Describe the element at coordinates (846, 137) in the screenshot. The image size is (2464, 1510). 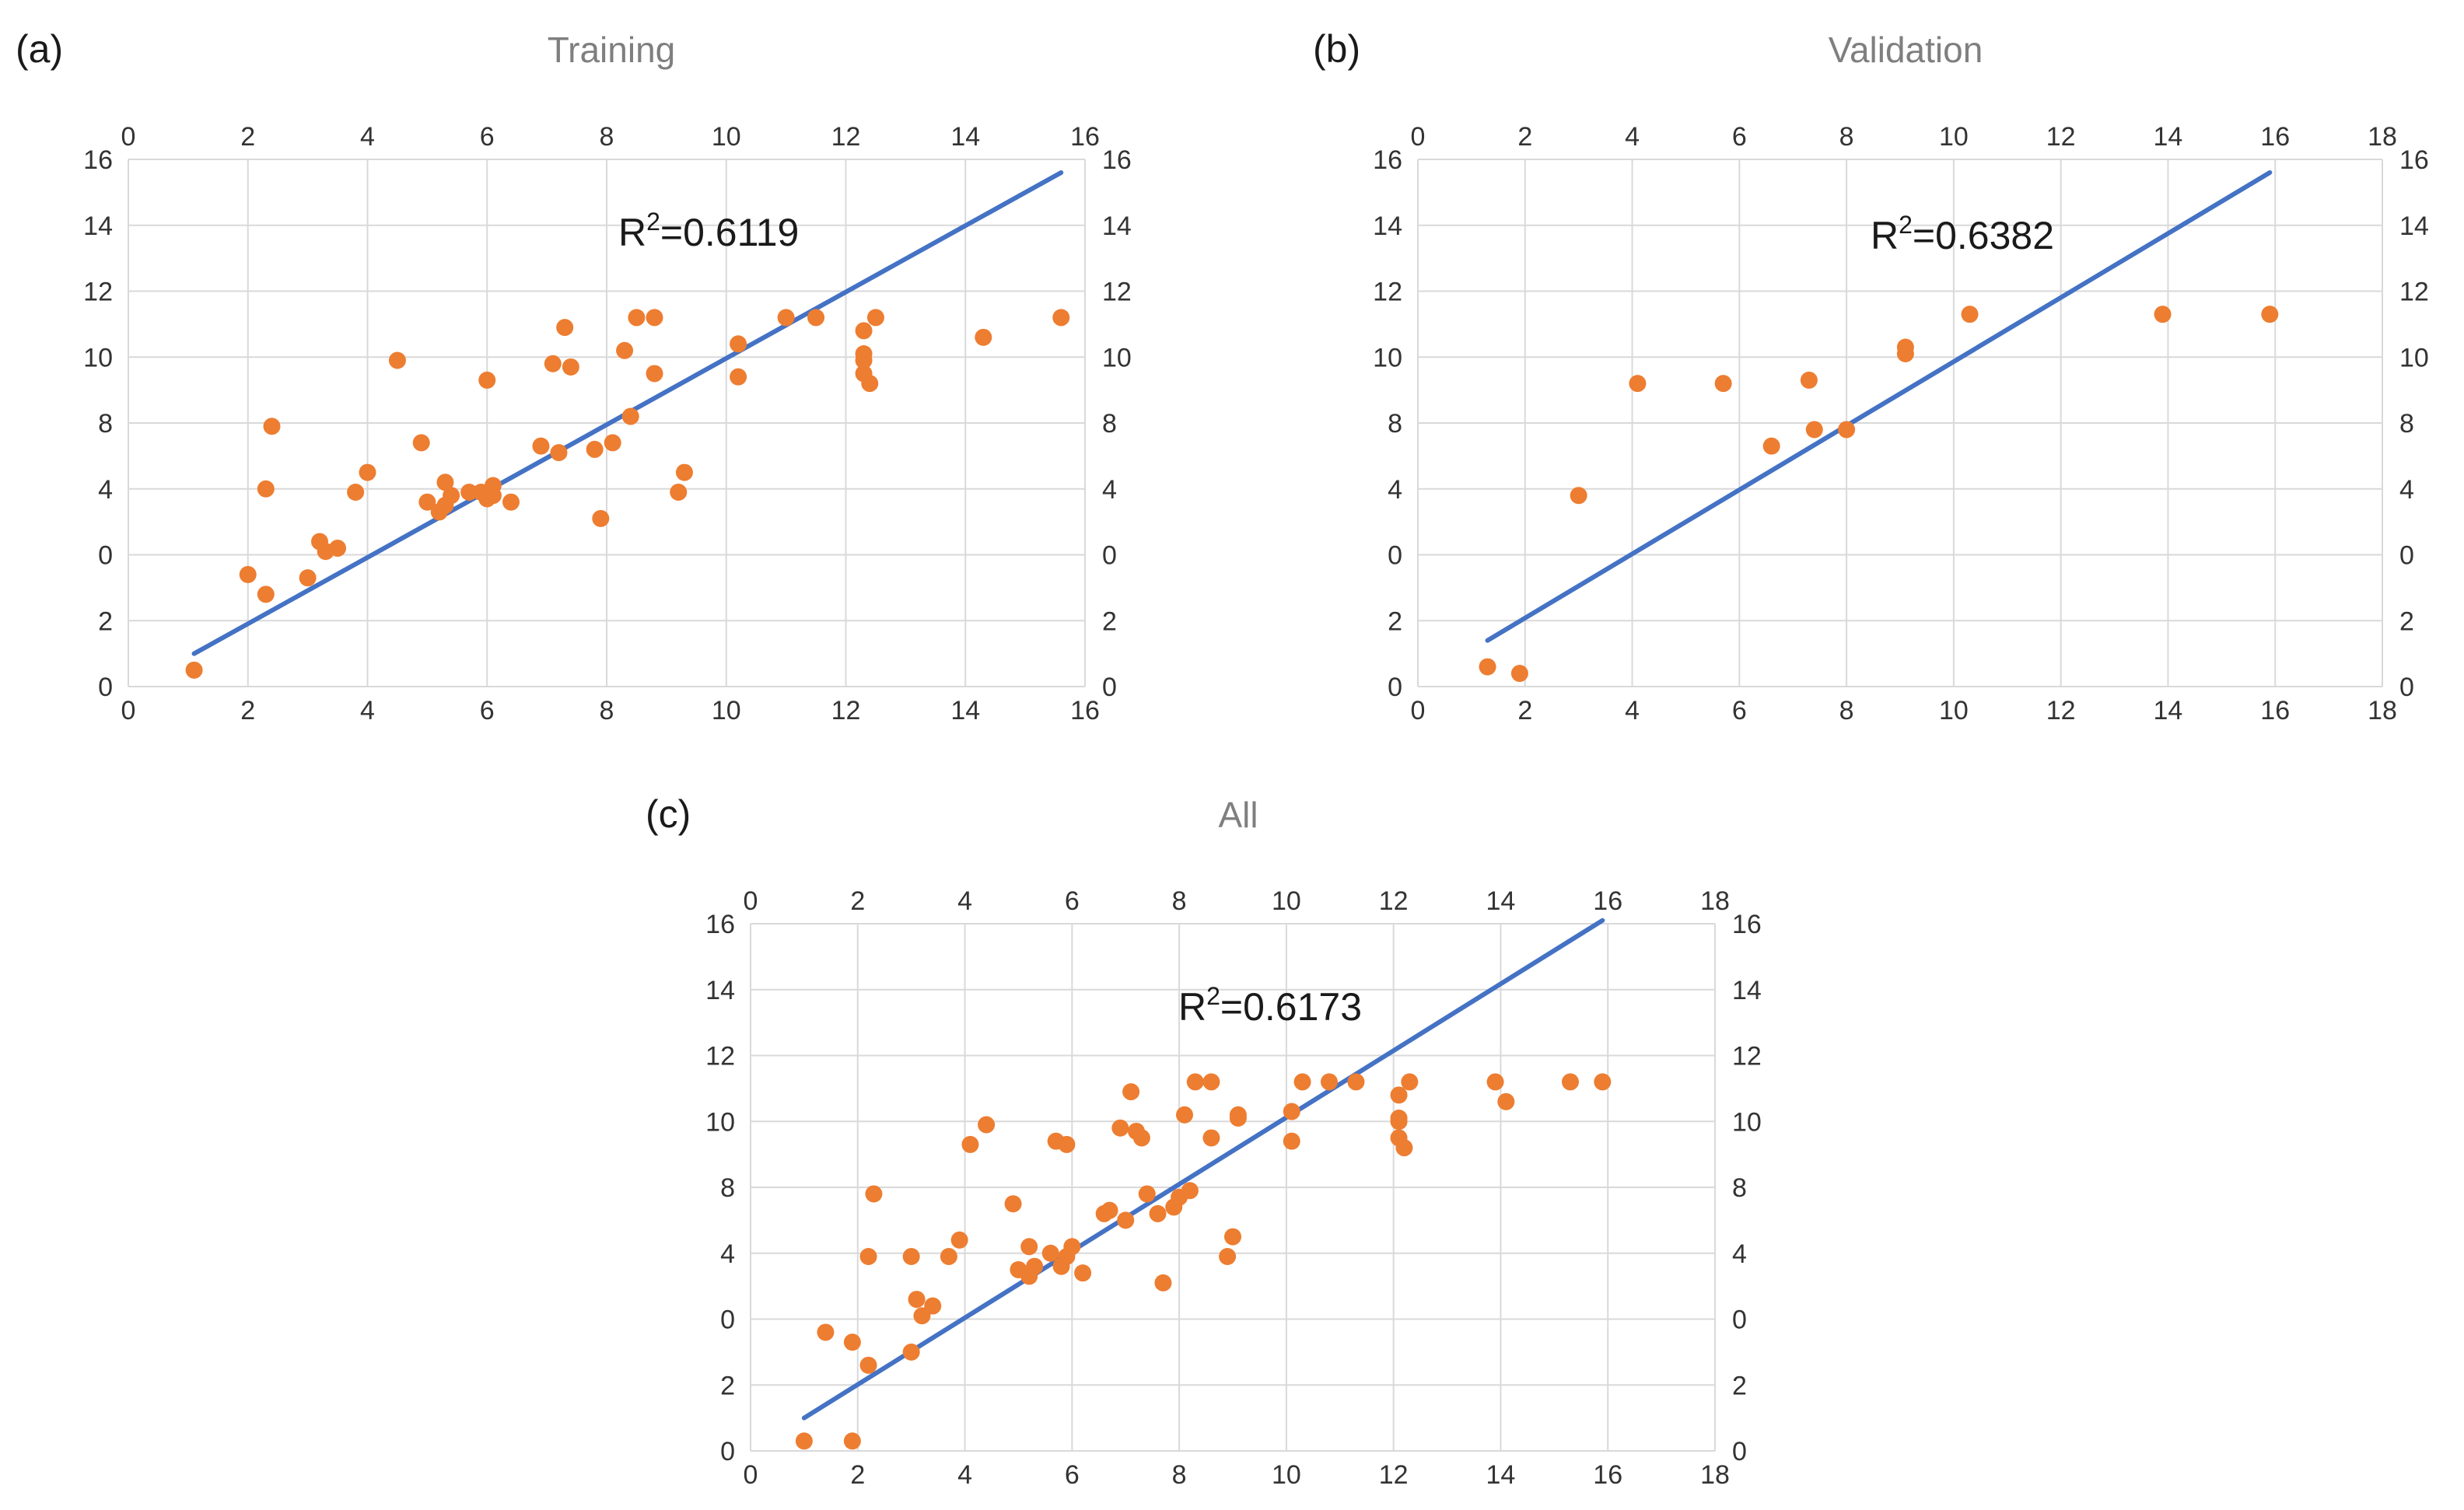
I see `x-tick-label-top: 12` at that location.